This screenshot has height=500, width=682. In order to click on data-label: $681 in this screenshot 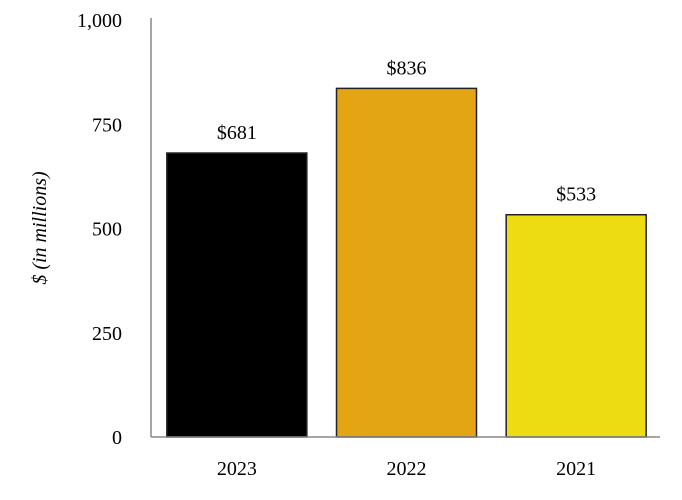, I will do `click(237, 133)`.